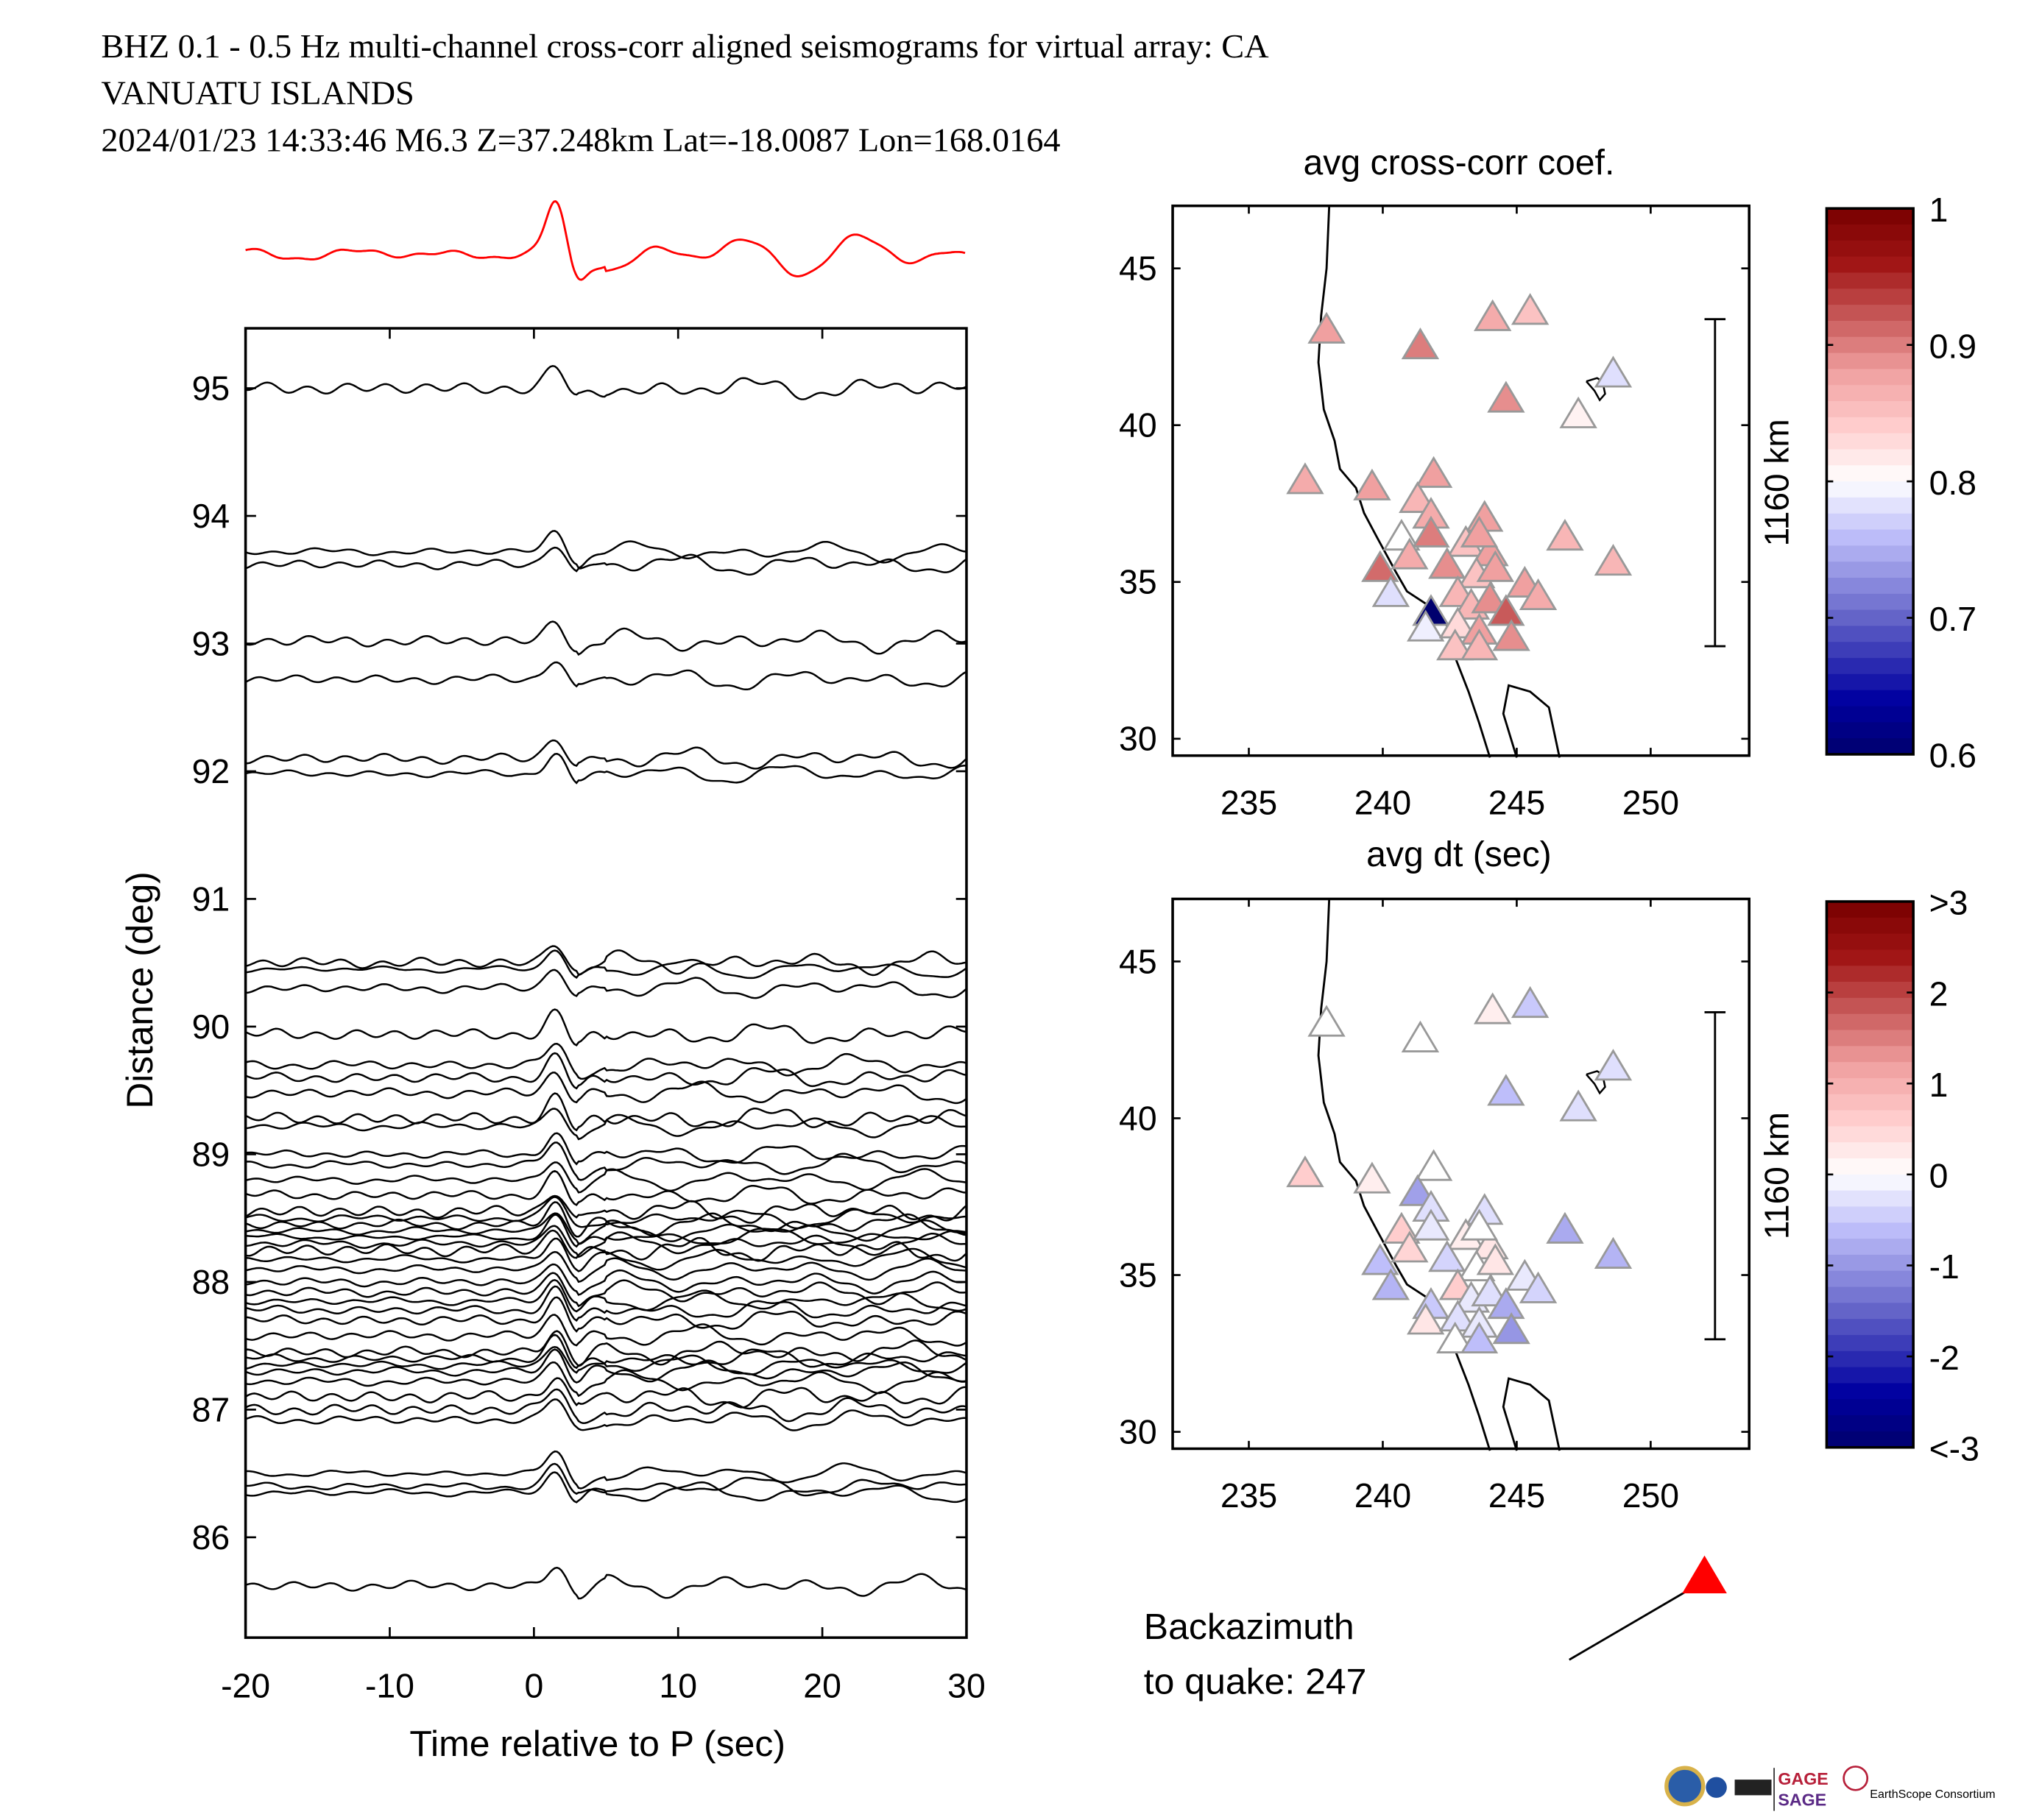 The width and height of the screenshot is (2042, 1820). What do you see at coordinates (211, 1155) in the screenshot?
I see `distance-tick-label: 89` at bounding box center [211, 1155].